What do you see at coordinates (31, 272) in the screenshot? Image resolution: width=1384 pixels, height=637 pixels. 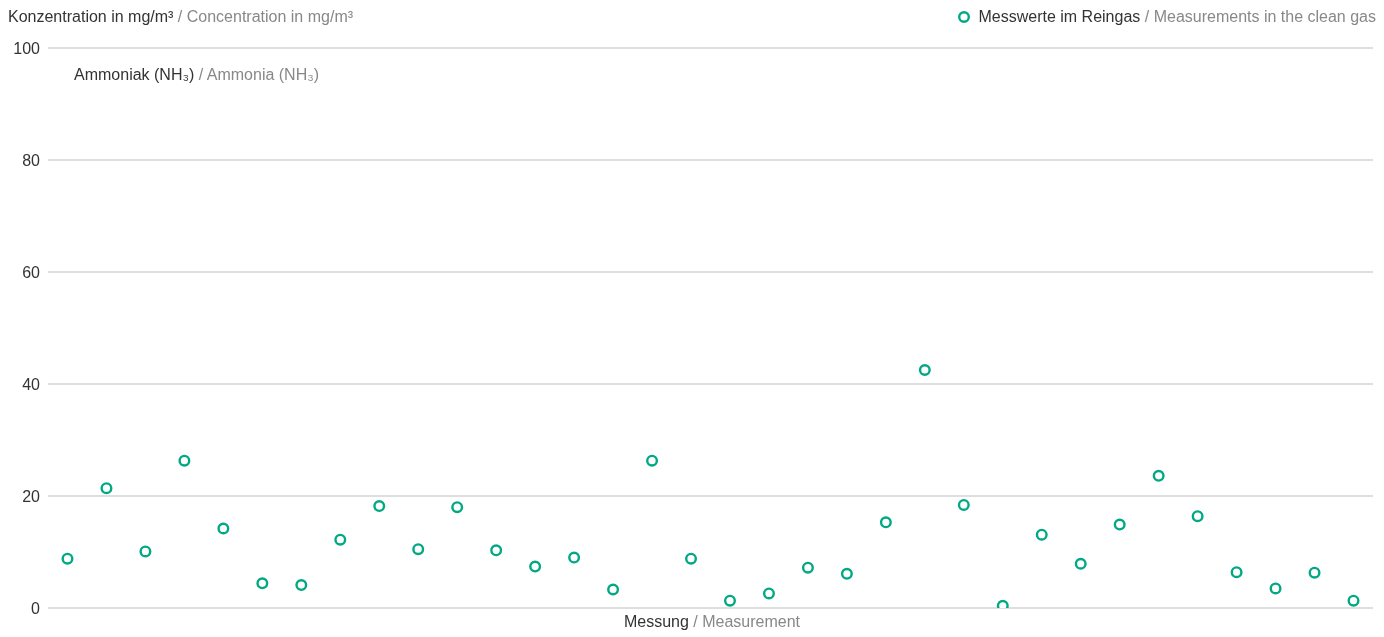 I see `y-tick-label: 60` at bounding box center [31, 272].